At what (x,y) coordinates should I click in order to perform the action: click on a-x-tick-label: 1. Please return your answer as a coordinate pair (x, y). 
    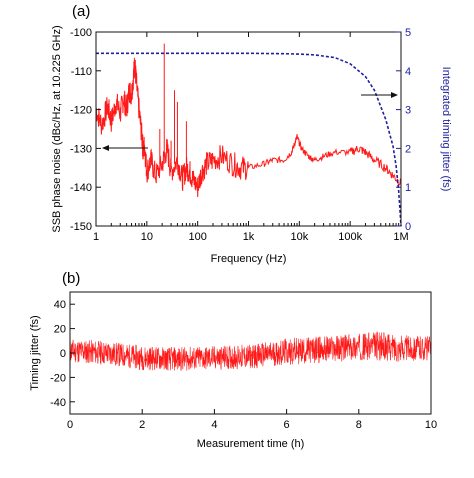
    Looking at the image, I should click on (96, 237).